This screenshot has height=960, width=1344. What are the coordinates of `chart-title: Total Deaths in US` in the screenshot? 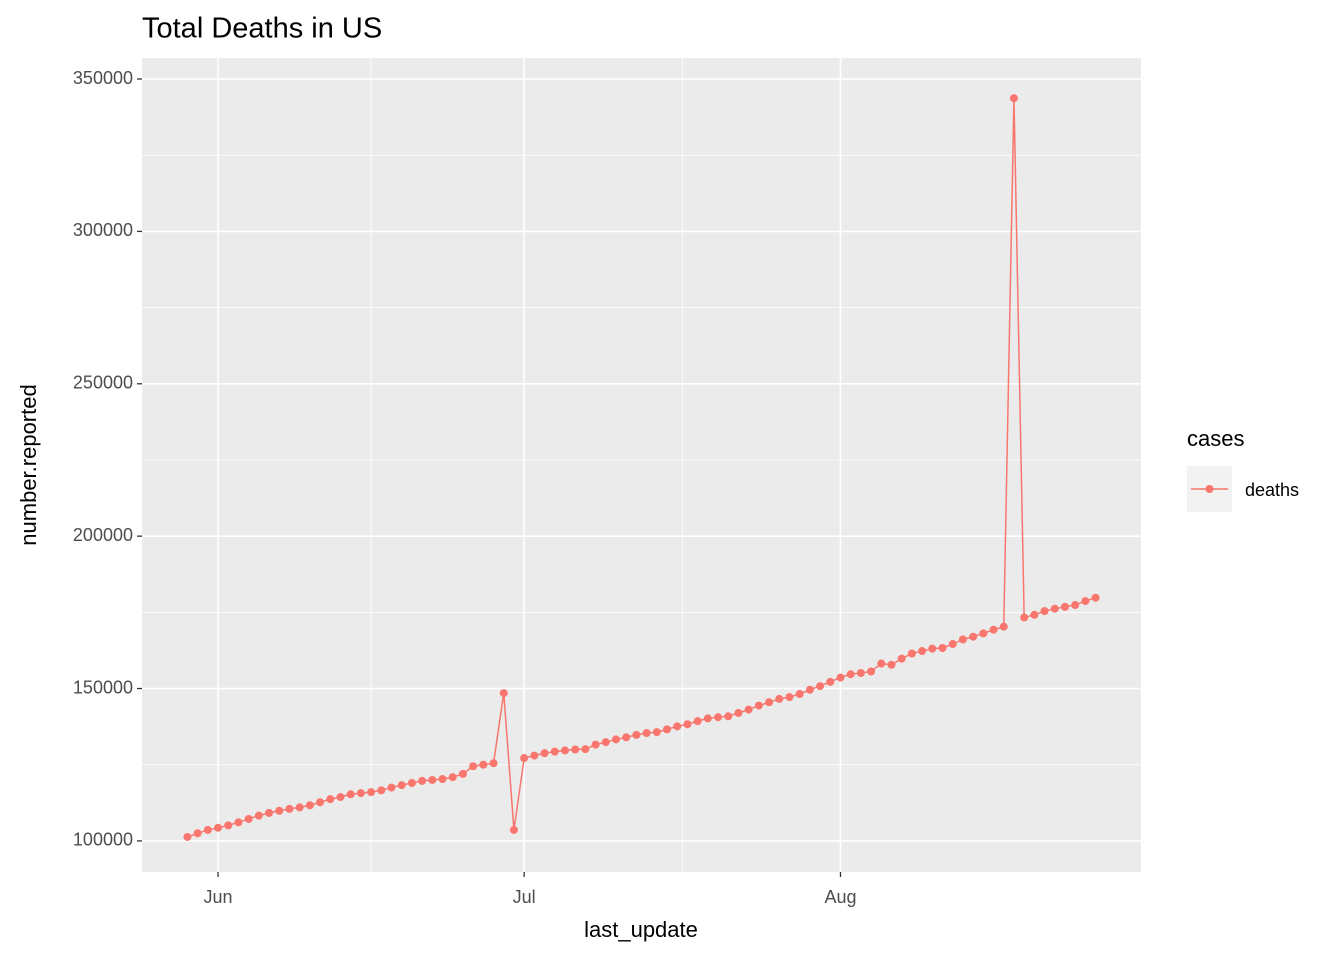 It's located at (262, 29).